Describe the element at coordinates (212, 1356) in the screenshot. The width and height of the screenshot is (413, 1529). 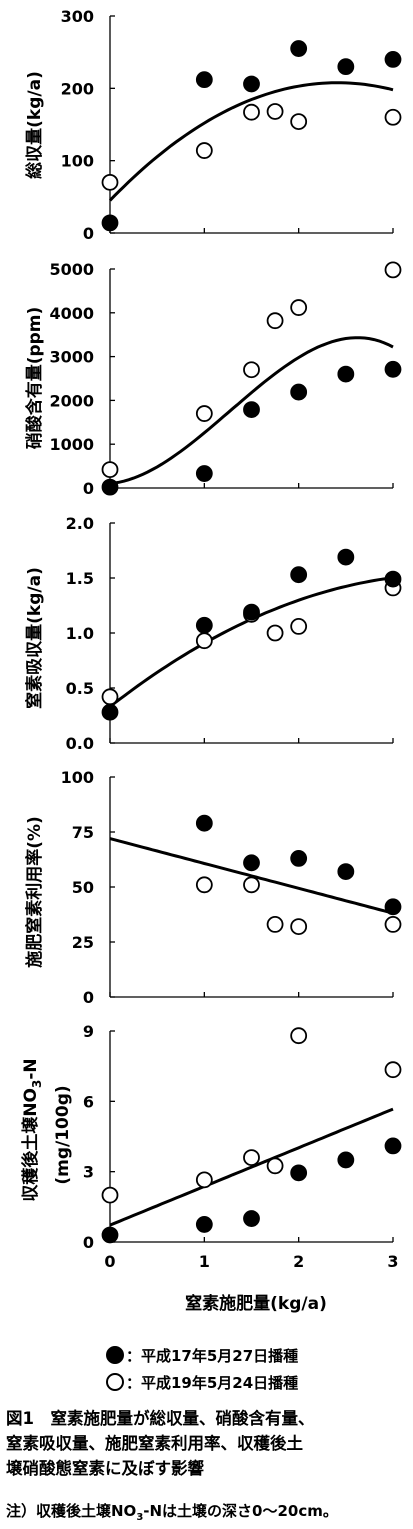
I see `legend-label-2005: ：平成17年5月27日播種` at that location.